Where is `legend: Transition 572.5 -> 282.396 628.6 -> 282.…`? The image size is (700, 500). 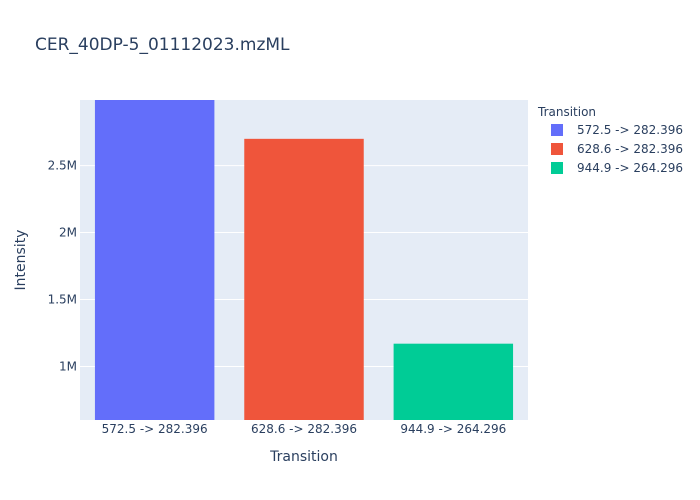 legend: Transition 572.5 -> 282.396 628.6 -> 282.… is located at coordinates (610, 140).